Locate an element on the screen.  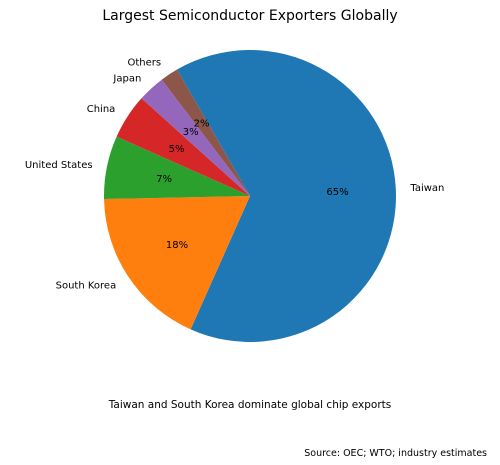
slice-percent-label: 65% is located at coordinates (337, 192).